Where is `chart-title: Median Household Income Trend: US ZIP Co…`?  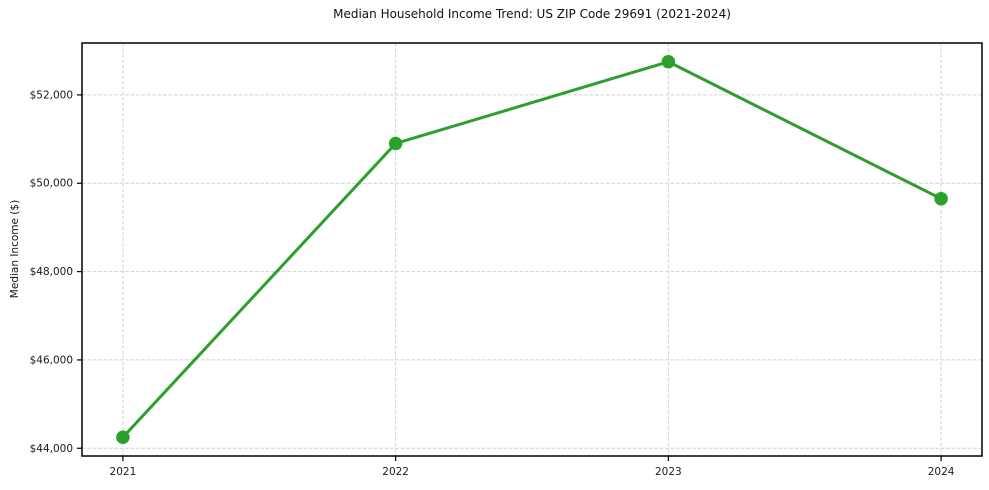 chart-title: Median Household Income Trend: US ZIP Co… is located at coordinates (532, 14).